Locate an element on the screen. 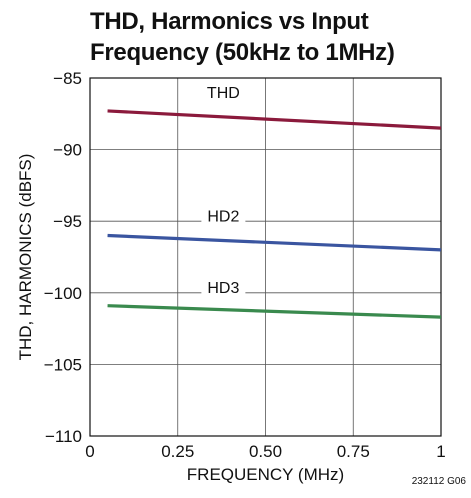 The width and height of the screenshot is (471, 498). series-label-thd: THD is located at coordinates (223, 93).